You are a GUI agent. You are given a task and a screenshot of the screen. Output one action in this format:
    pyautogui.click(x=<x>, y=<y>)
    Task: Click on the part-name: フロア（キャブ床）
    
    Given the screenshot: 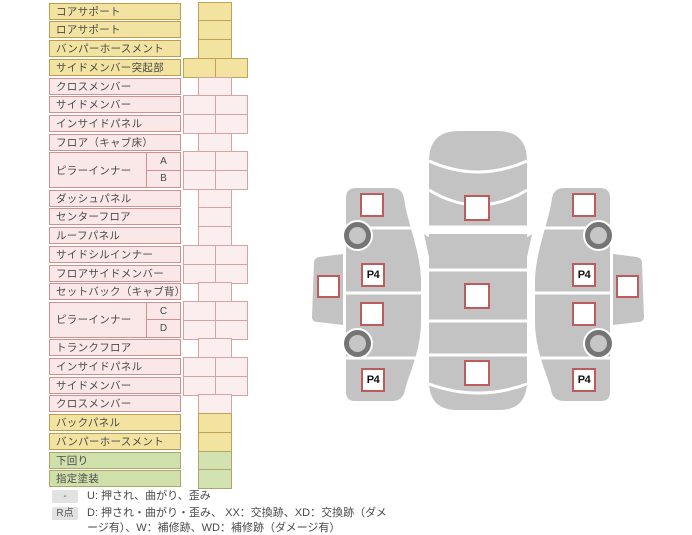 What is the action you would take?
    pyautogui.click(x=105, y=142)
    